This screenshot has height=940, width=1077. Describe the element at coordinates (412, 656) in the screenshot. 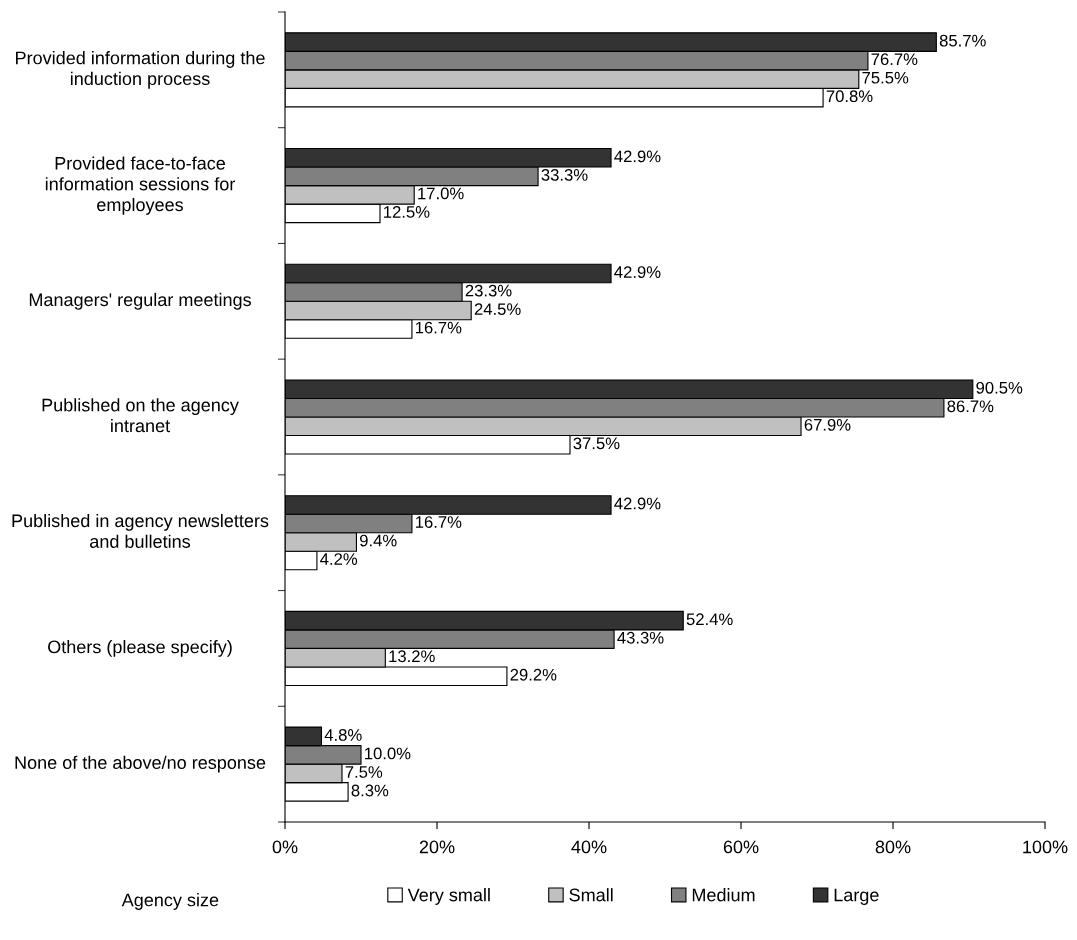

I see `data-label: 13.2%` at that location.